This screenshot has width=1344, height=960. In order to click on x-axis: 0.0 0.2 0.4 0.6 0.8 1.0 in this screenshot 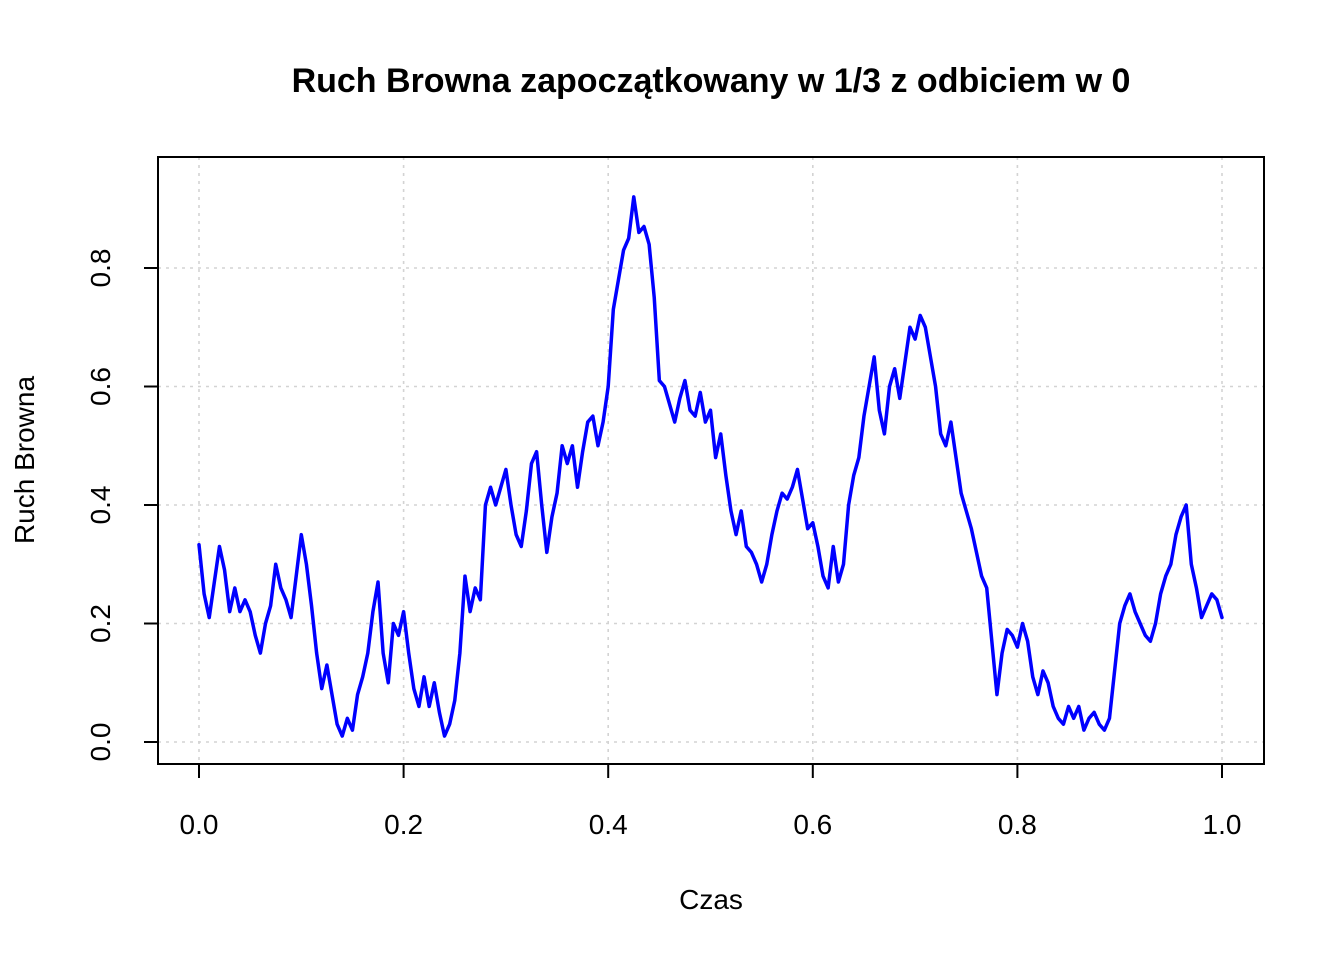, I will do `click(711, 801)`.